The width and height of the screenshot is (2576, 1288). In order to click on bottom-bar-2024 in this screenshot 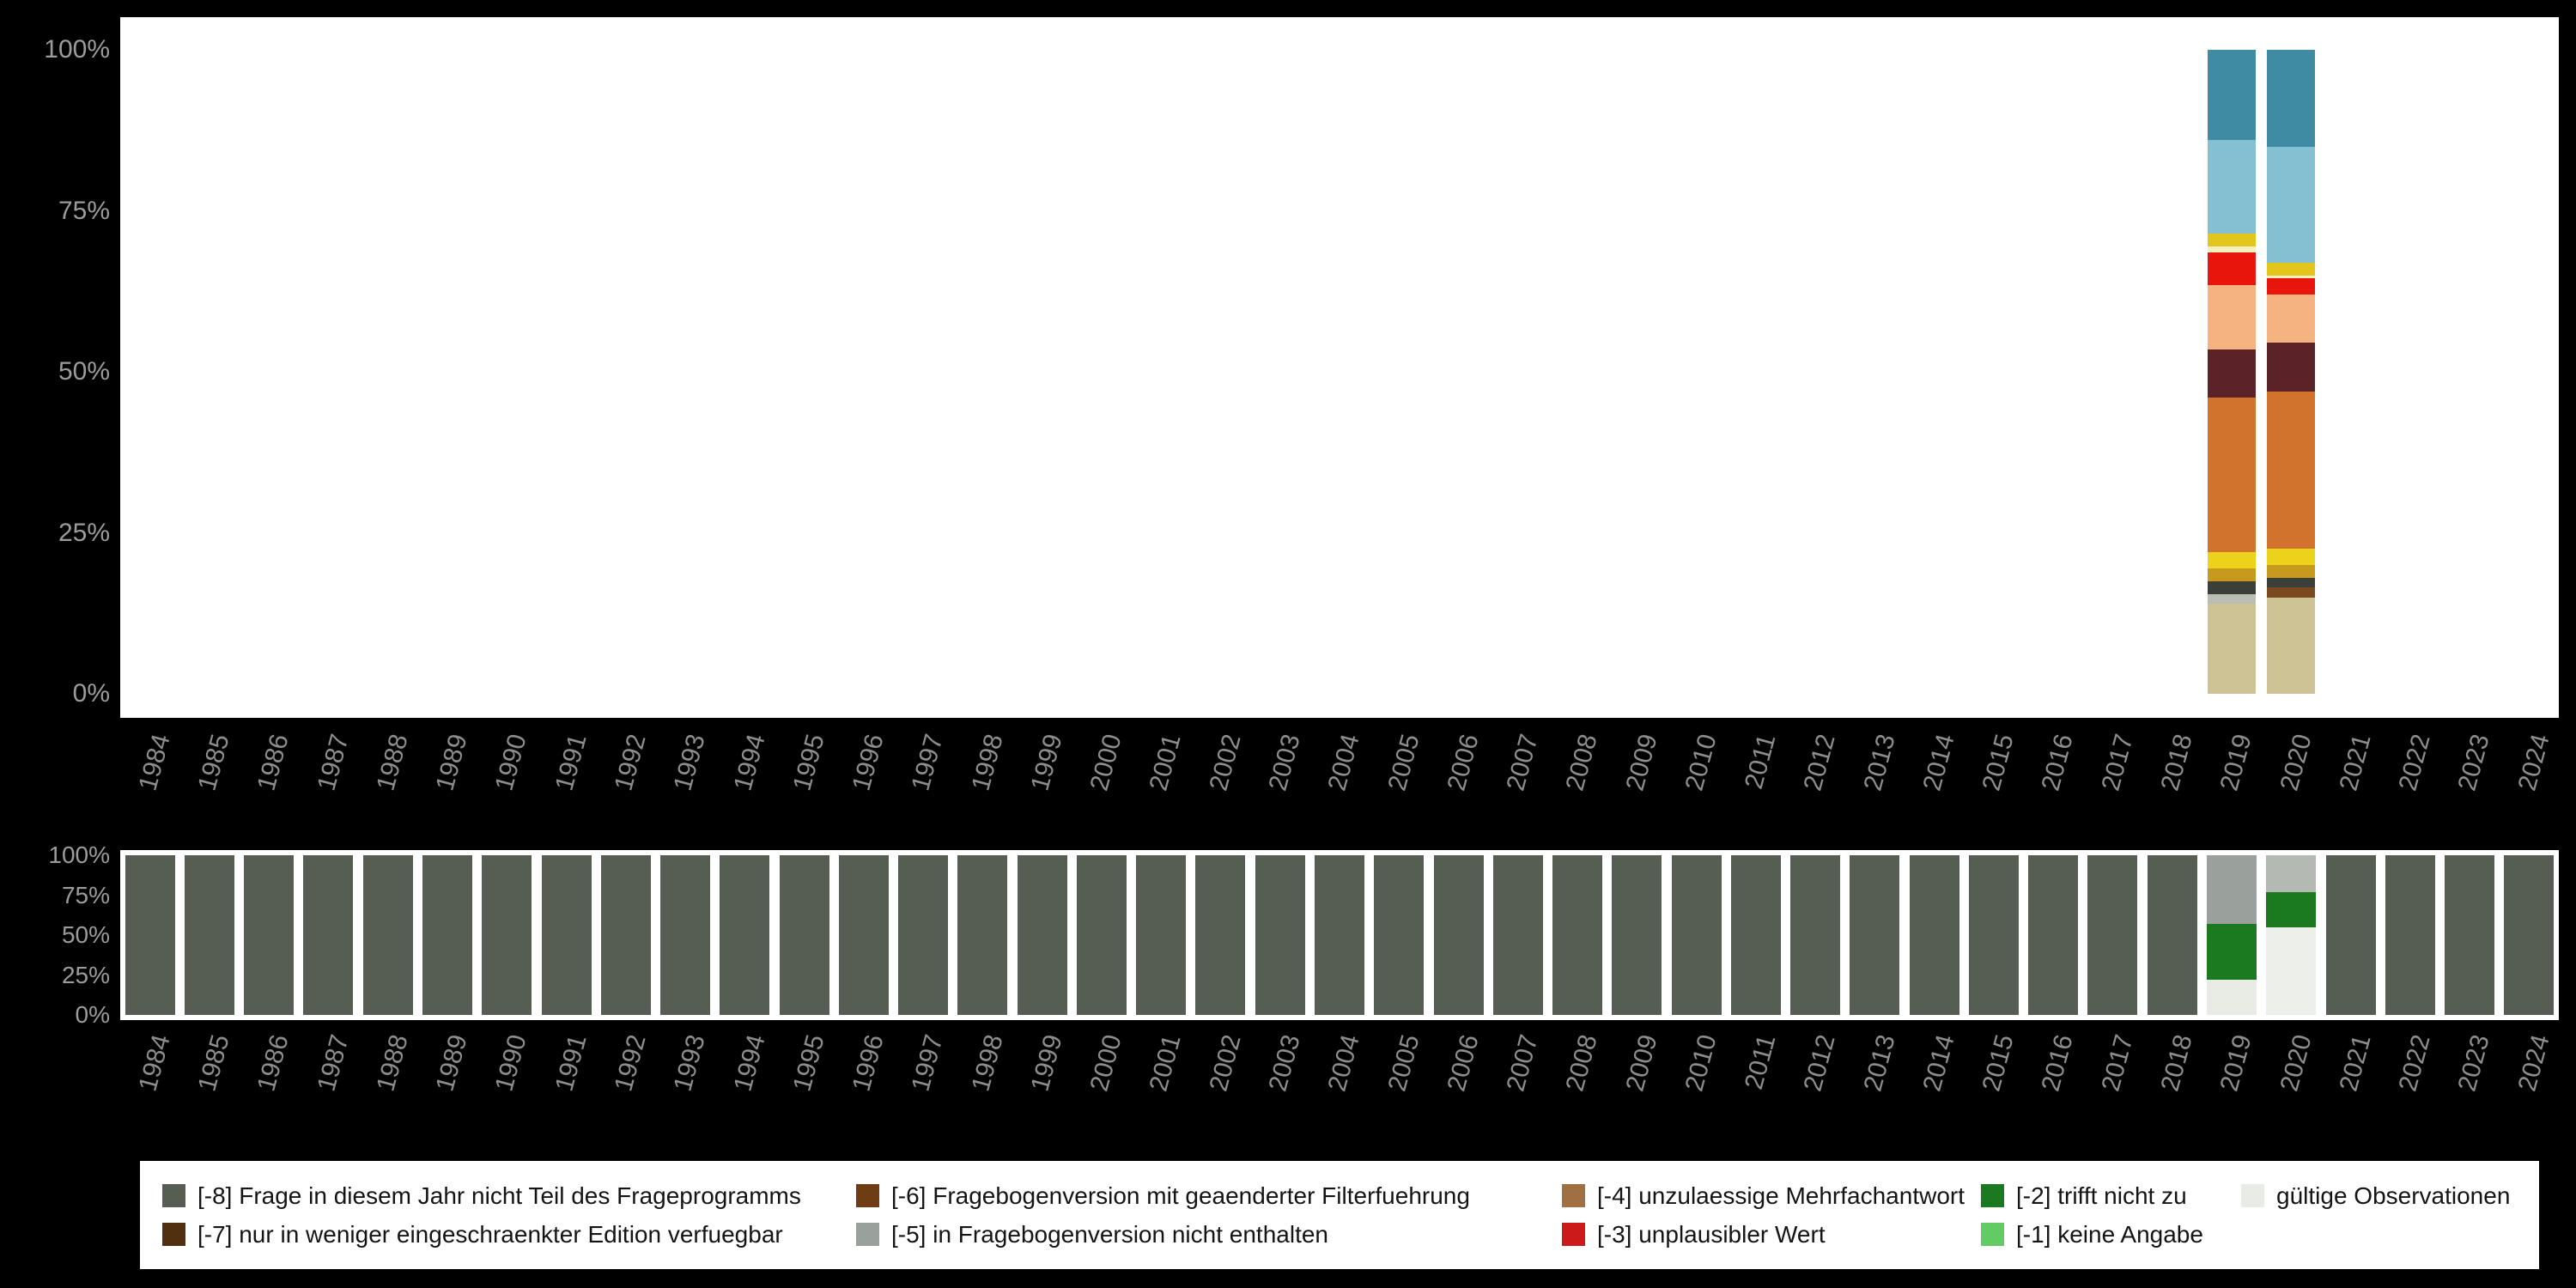, I will do `click(2529, 935)`.